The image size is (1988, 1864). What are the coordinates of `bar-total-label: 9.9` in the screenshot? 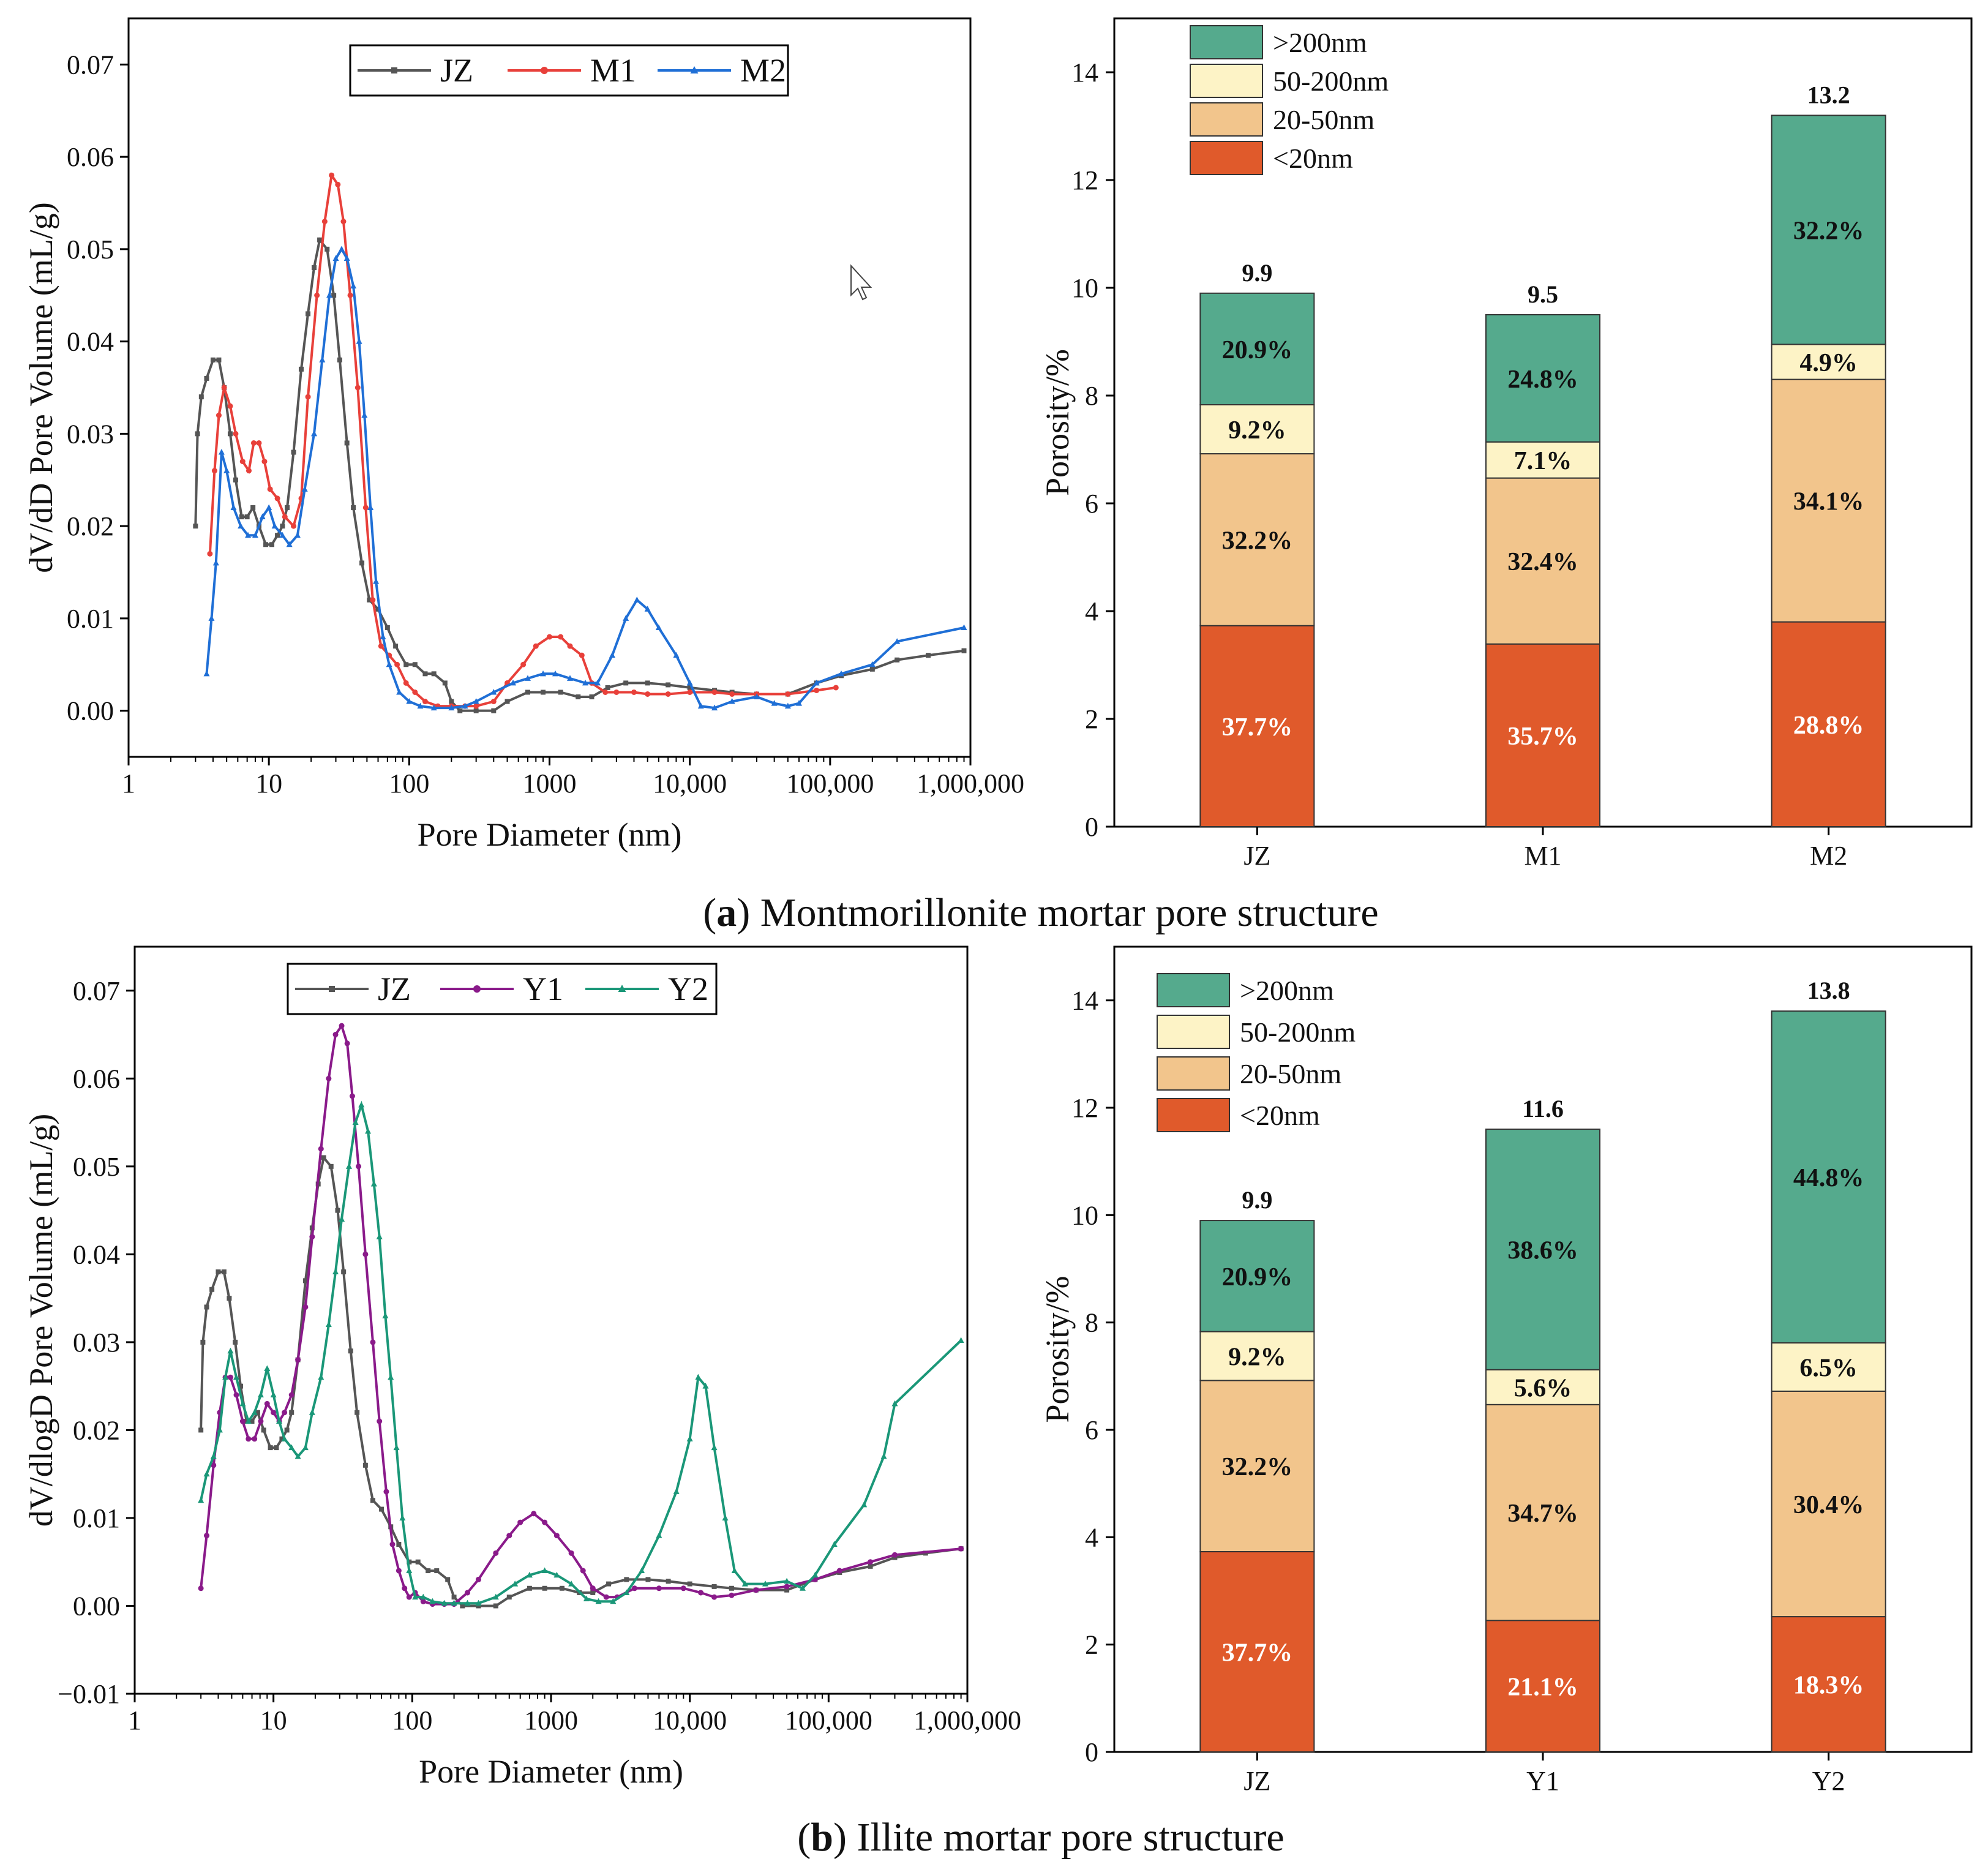 It's located at (1257, 273).